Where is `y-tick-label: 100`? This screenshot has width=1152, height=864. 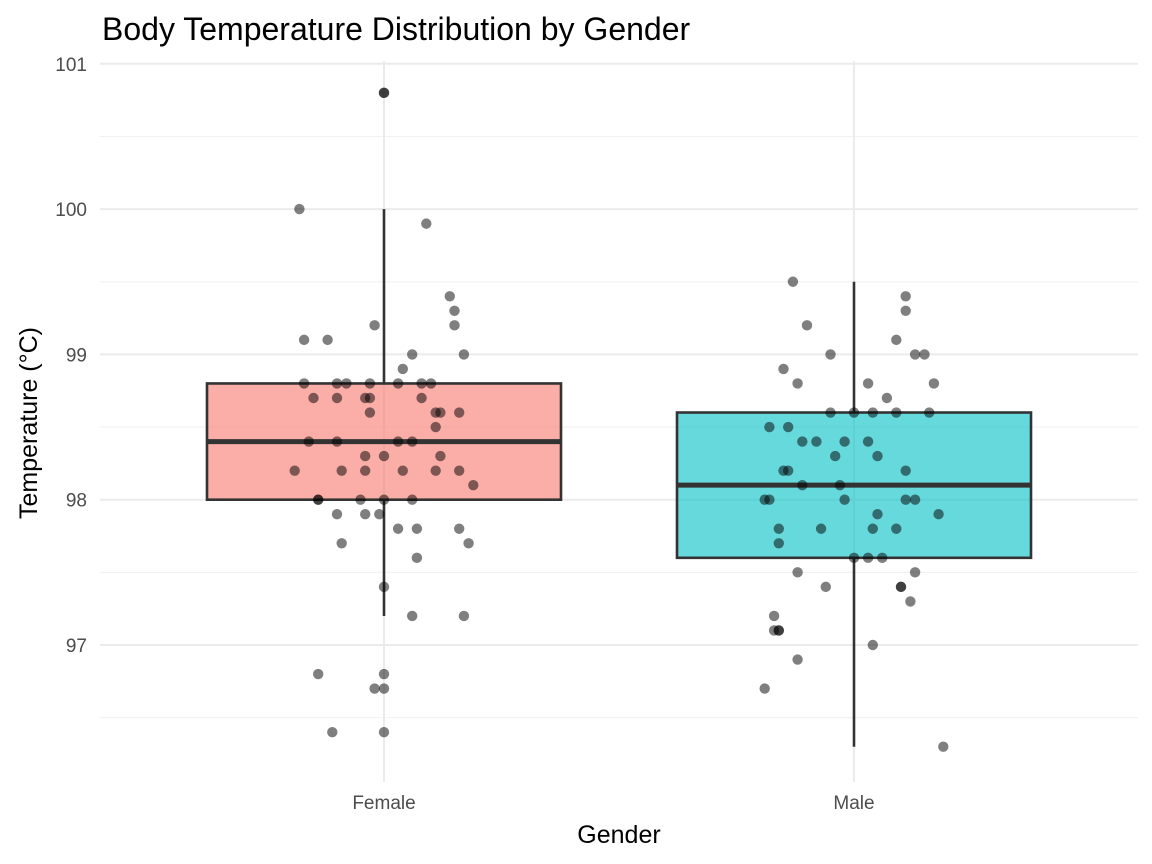
y-tick-label: 100 is located at coordinates (71, 210).